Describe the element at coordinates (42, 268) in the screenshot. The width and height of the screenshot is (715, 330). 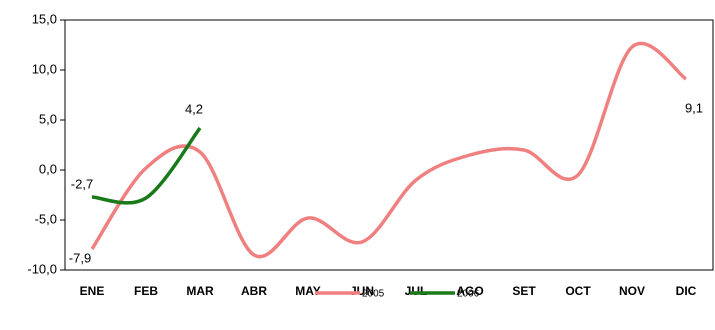
I see `y-tick-label: -10,0` at that location.